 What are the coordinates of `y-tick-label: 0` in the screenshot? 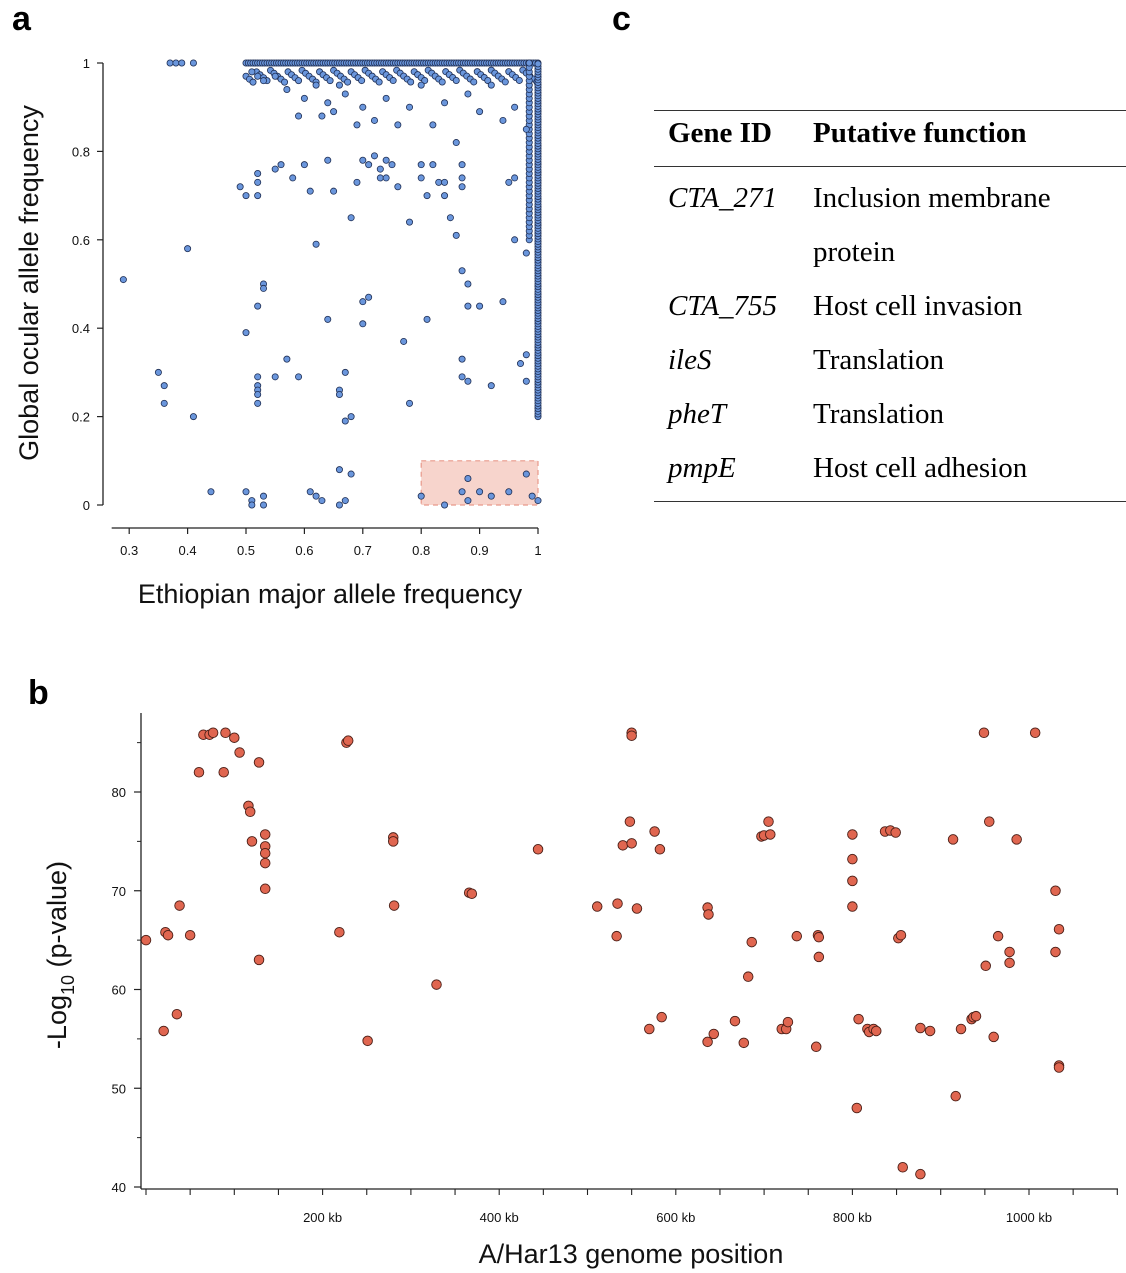 It's located at (86, 505).